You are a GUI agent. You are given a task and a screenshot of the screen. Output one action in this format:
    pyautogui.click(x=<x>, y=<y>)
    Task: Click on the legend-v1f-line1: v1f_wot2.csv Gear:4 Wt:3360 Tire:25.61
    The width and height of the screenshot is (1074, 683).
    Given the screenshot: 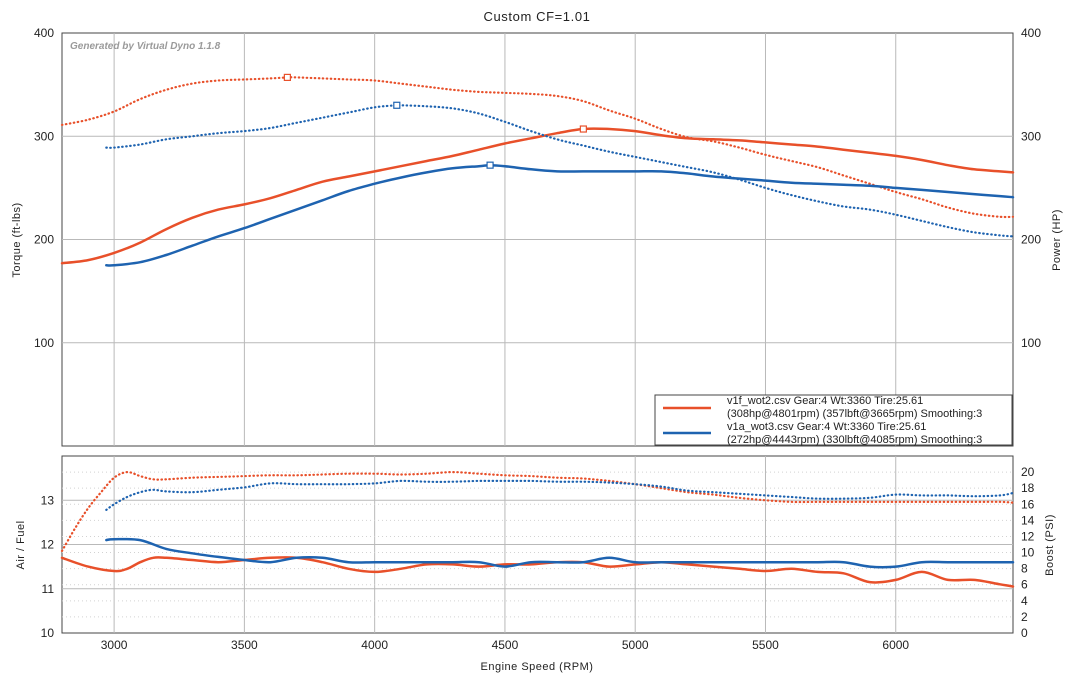 What is the action you would take?
    pyautogui.click(x=825, y=401)
    